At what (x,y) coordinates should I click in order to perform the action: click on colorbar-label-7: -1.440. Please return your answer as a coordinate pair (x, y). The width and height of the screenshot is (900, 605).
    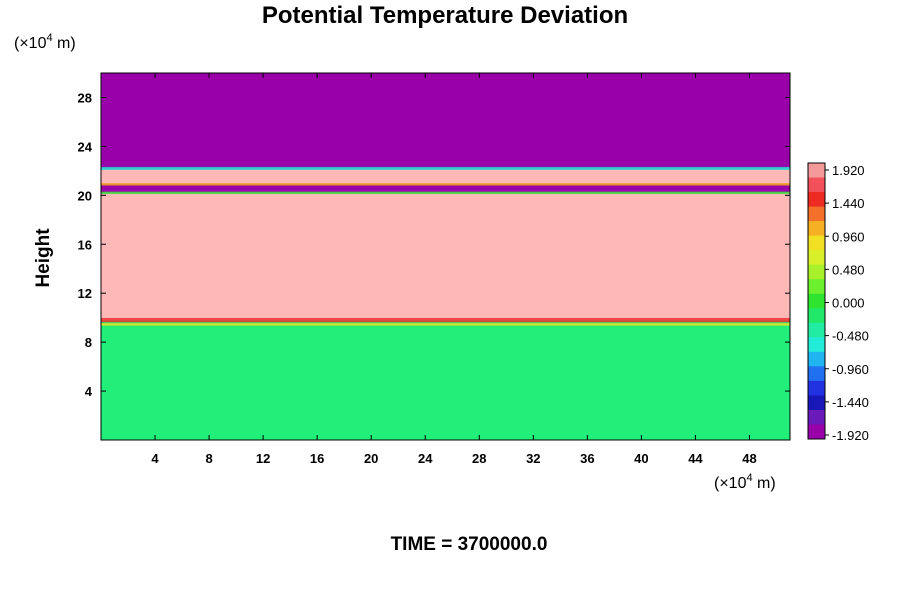
    Looking at the image, I should click on (850, 402).